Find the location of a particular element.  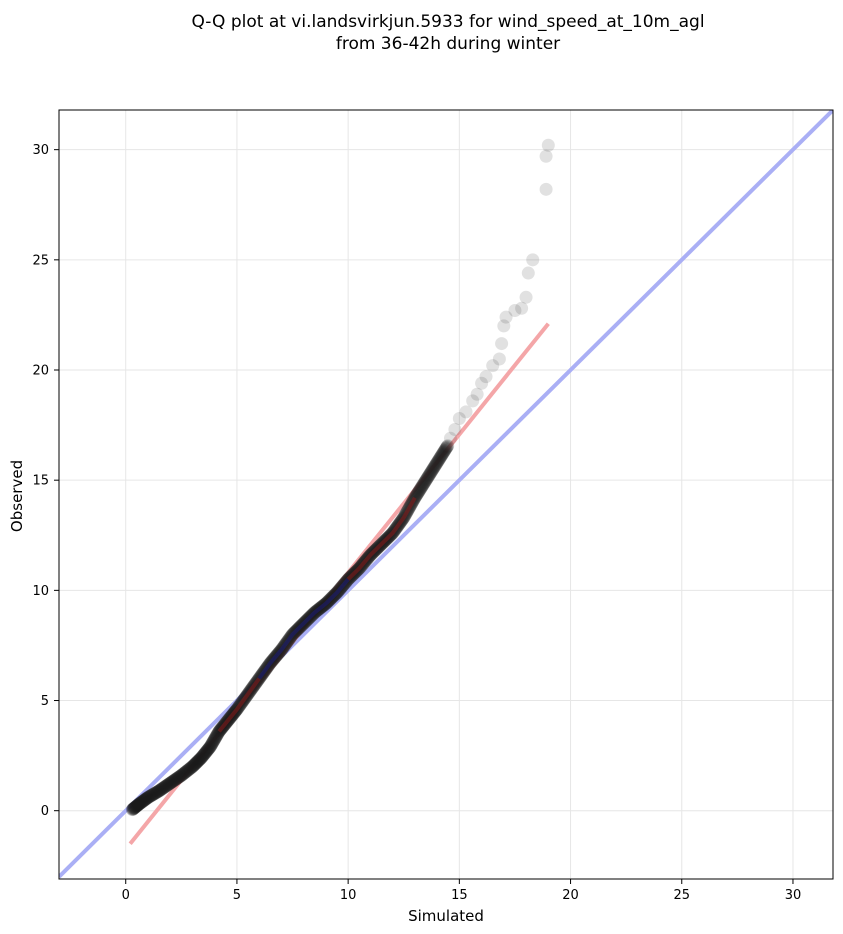

x-tick-label-1: 5 is located at coordinates (237, 895).